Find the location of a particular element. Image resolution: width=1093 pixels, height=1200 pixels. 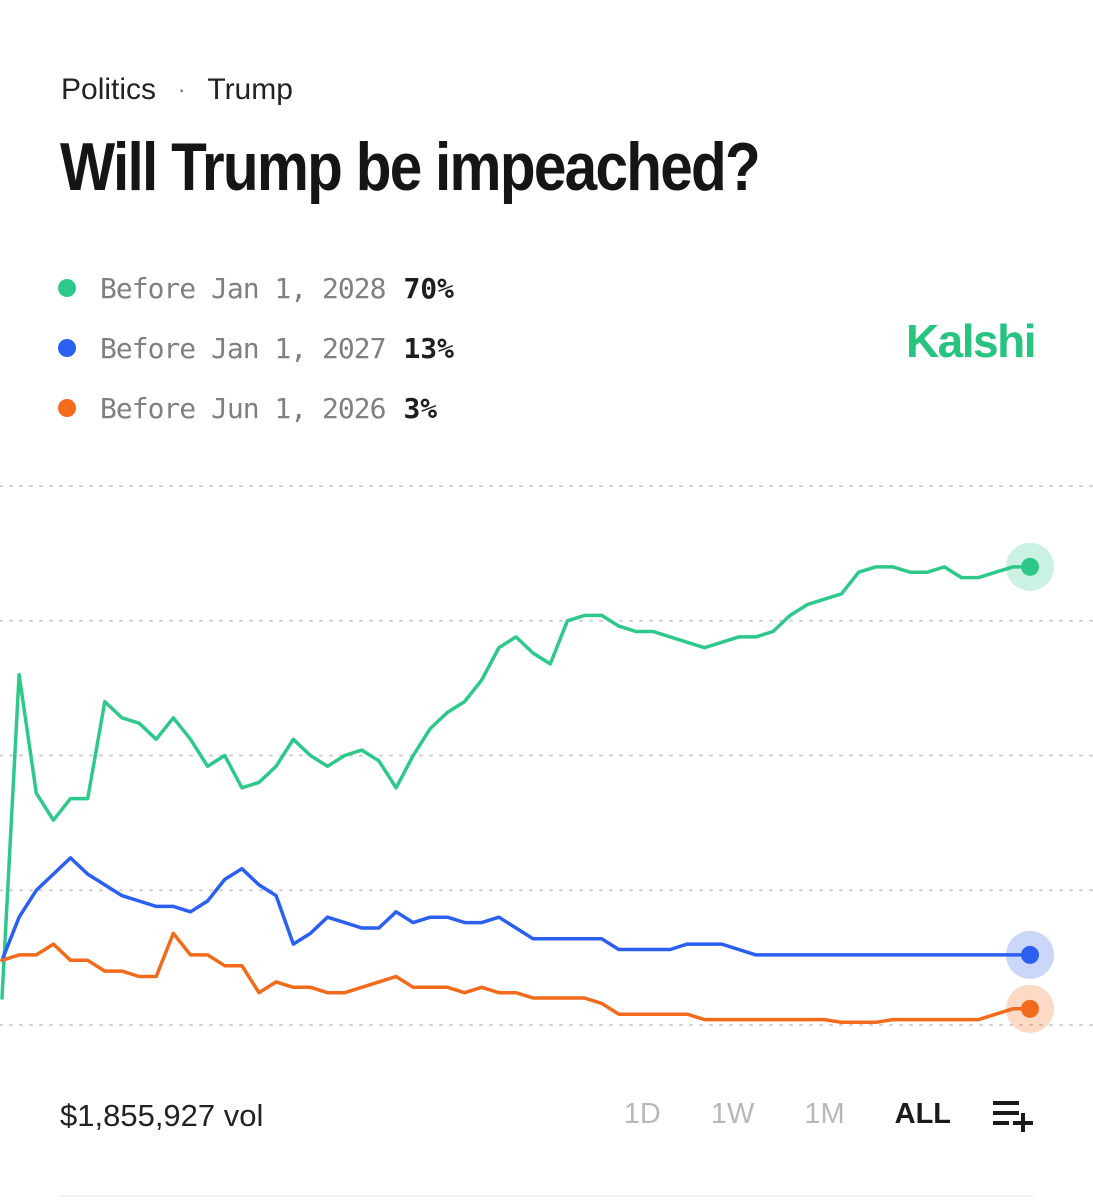

legend-label: Before Jan 1, 2028 is located at coordinates (243, 288).